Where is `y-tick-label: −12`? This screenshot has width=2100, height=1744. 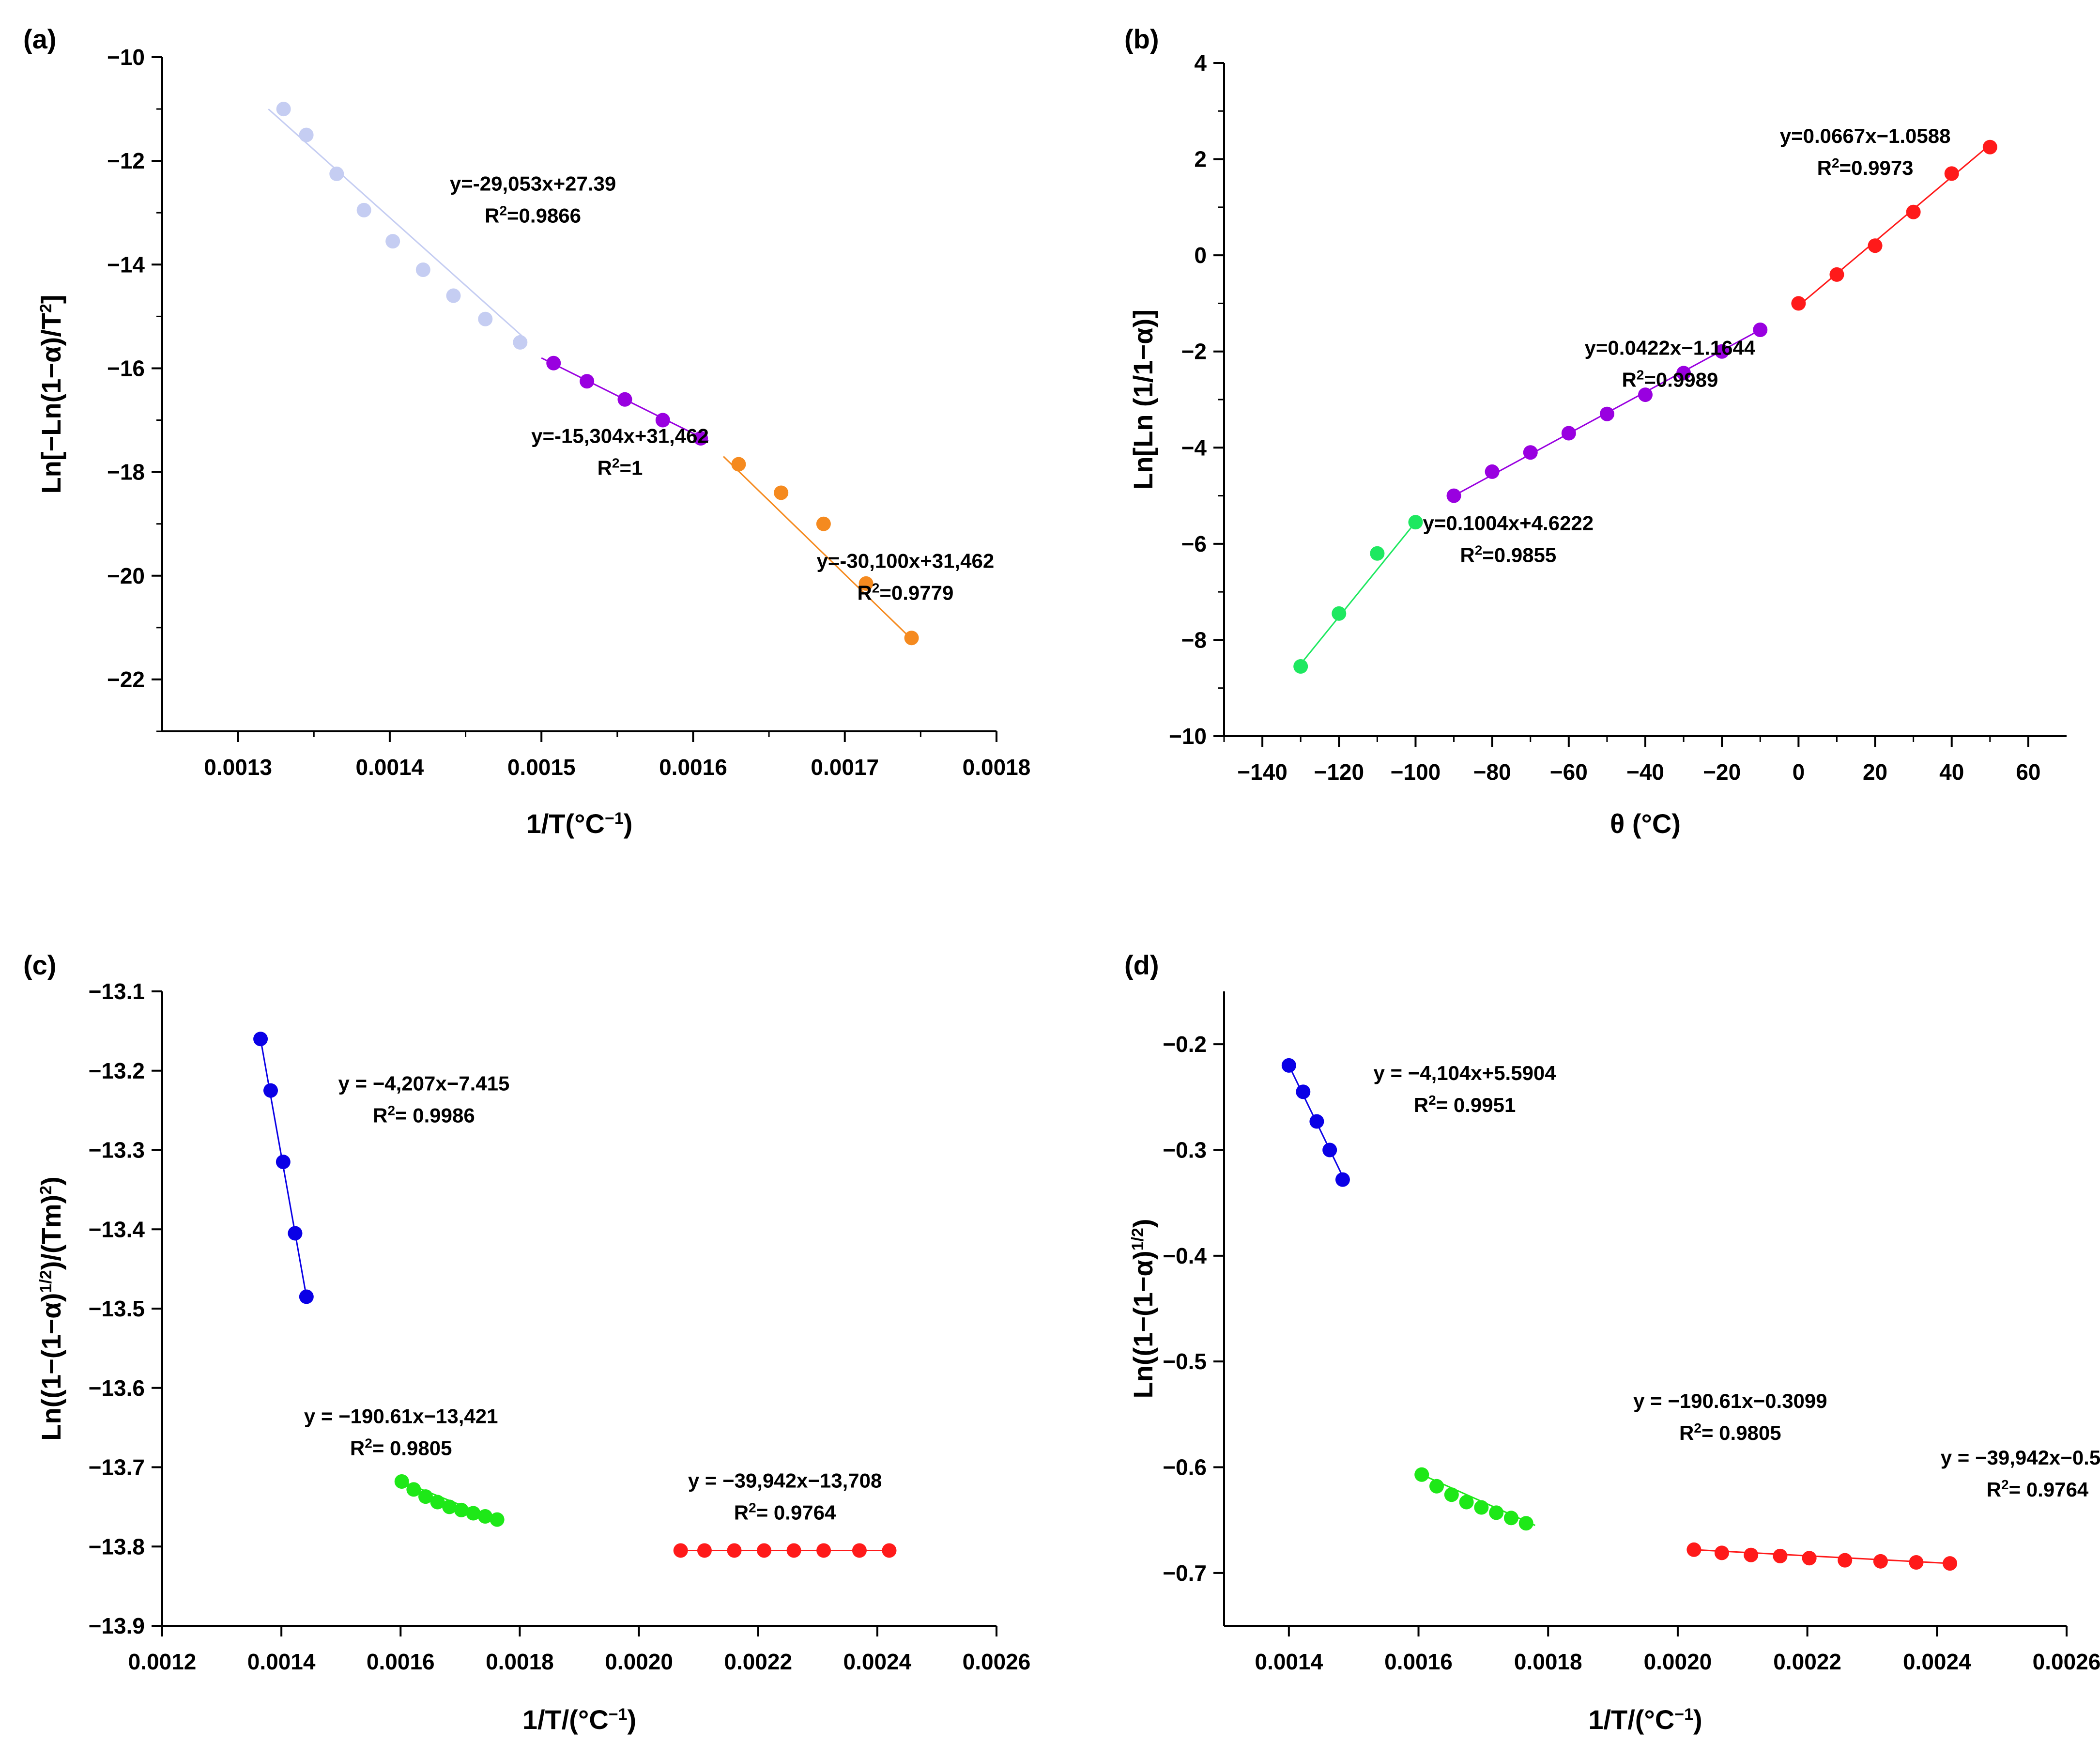
y-tick-label: −12 is located at coordinates (126, 160).